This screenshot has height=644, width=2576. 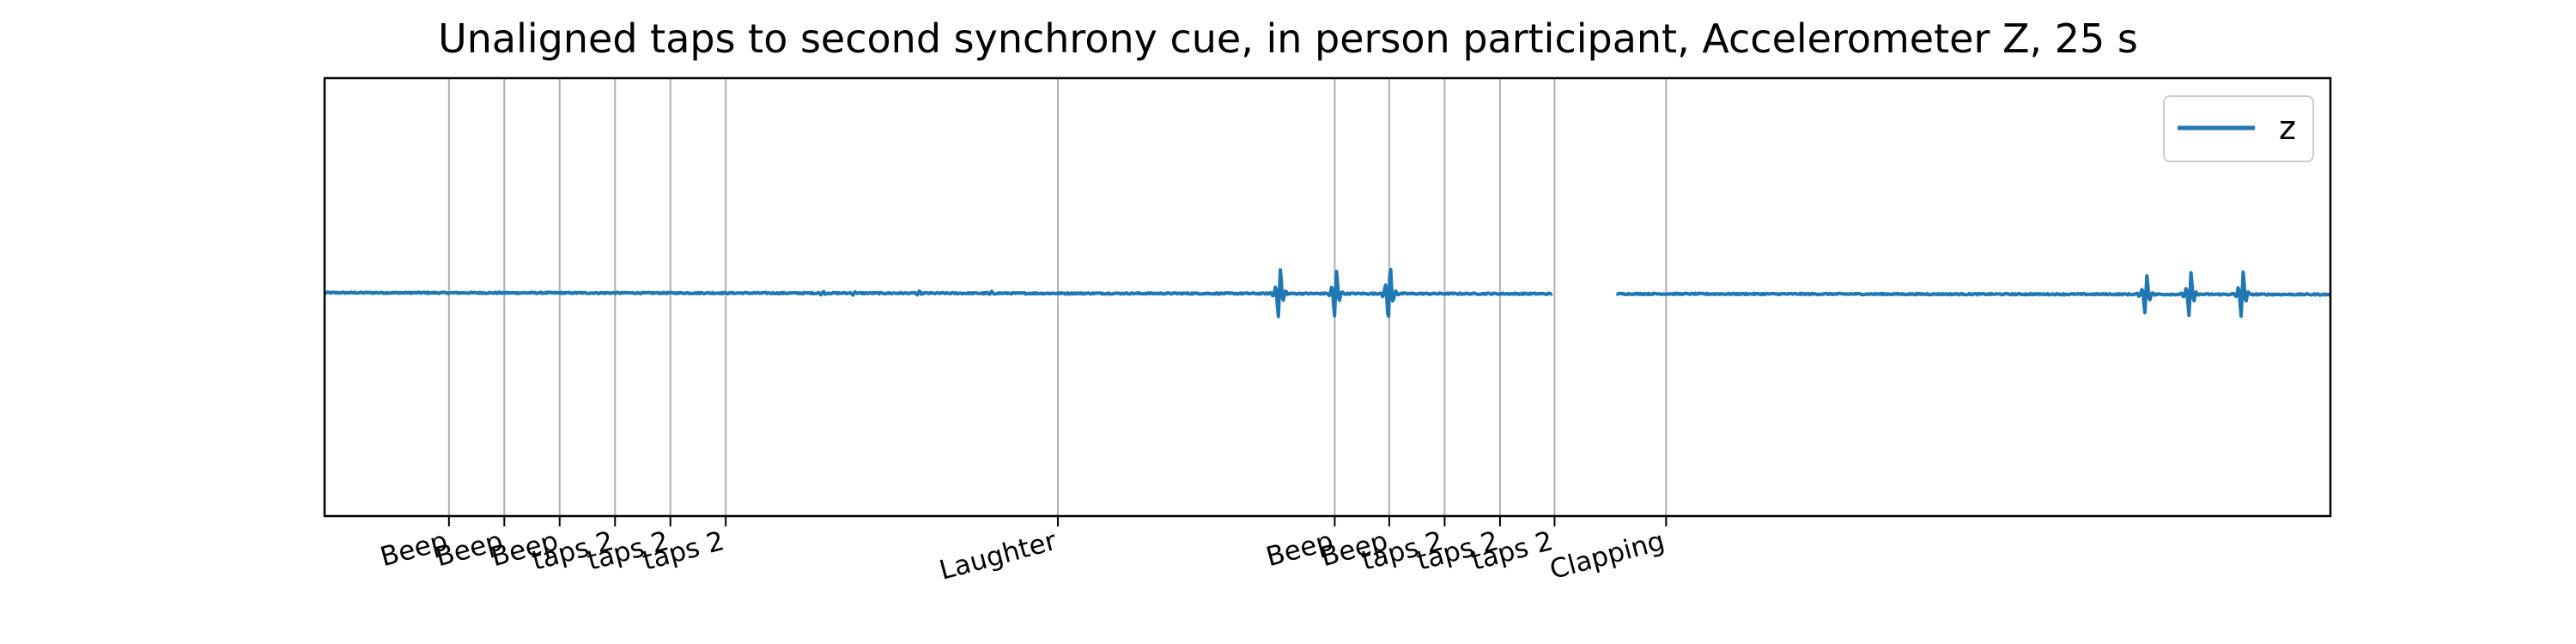 What do you see at coordinates (2287, 128) in the screenshot?
I see `legend-label-z: z` at bounding box center [2287, 128].